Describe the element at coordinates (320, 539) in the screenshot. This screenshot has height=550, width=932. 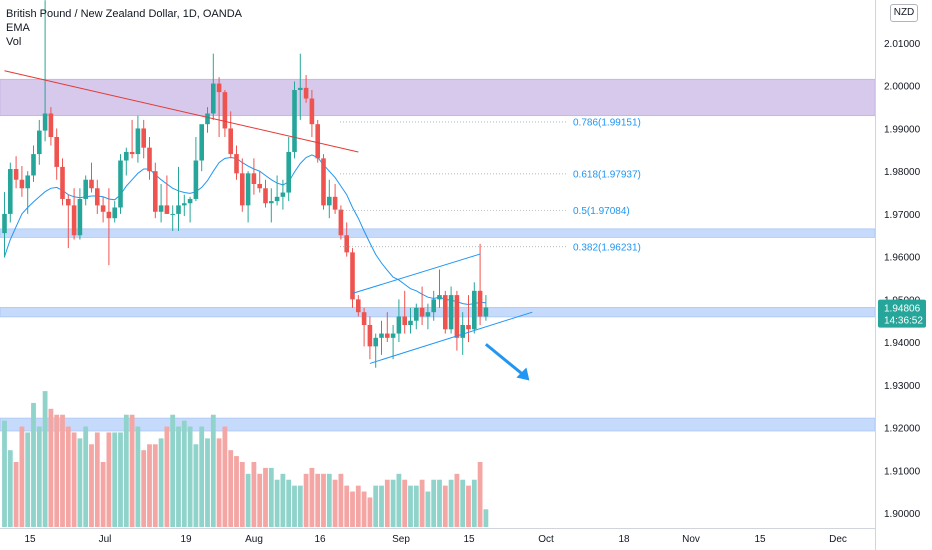
I see `time-tick-label: 16` at that location.